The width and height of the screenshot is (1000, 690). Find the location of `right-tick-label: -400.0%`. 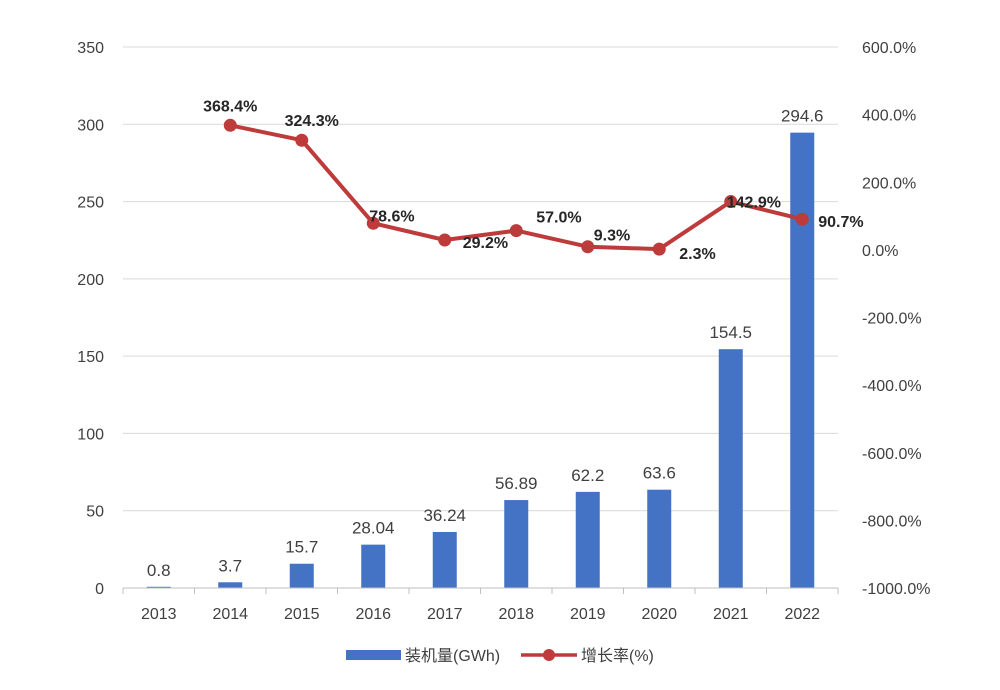

right-tick-label: -400.0% is located at coordinates (892, 386).